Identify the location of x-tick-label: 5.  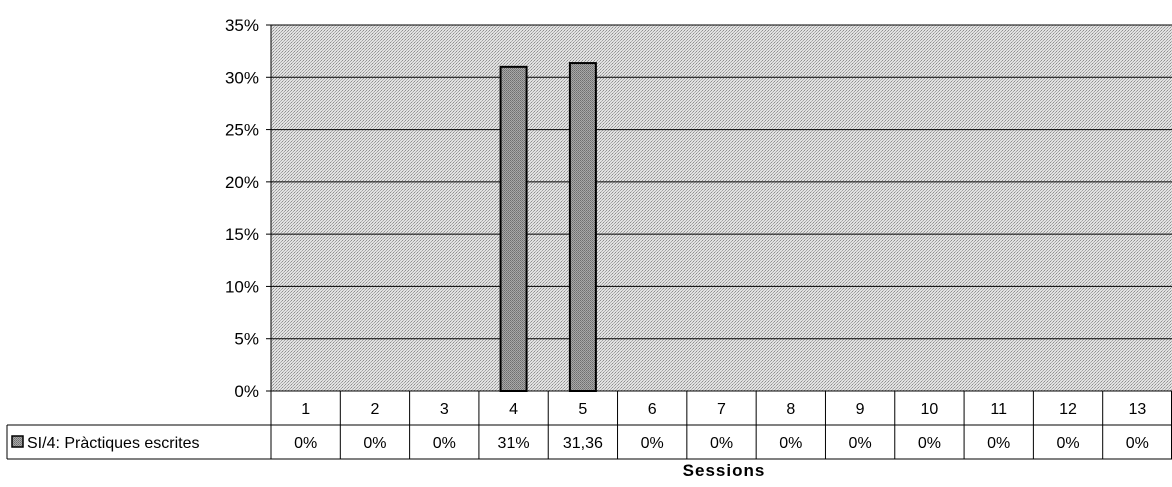
(582, 409).